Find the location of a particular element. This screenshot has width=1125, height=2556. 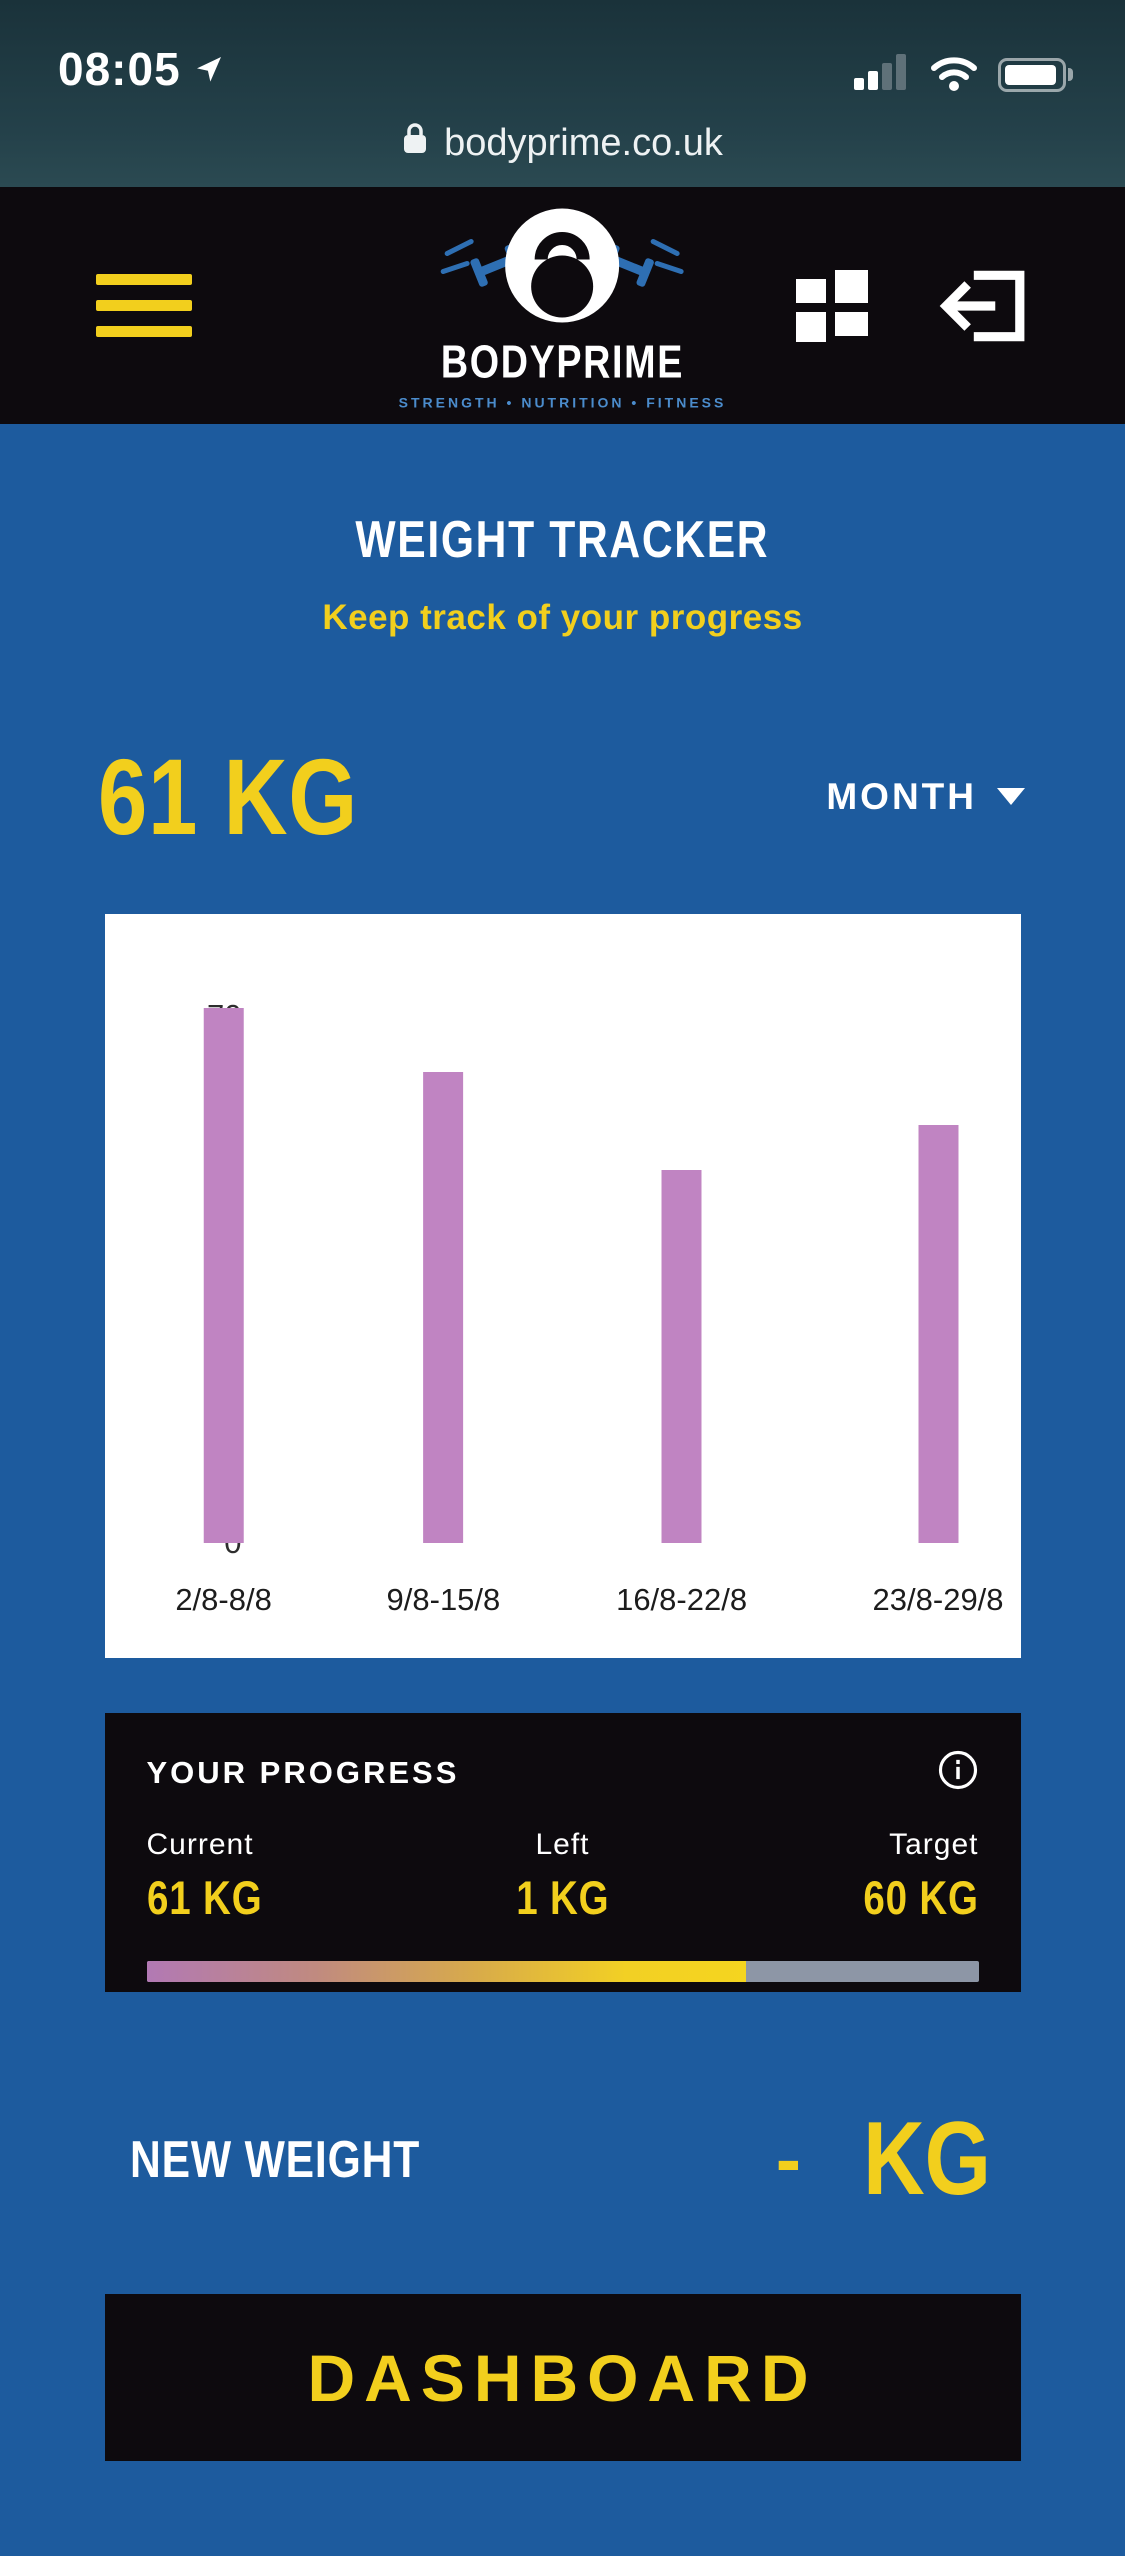

chart-bar-group: 2/8-8/8 is located at coordinates (223, 1314).